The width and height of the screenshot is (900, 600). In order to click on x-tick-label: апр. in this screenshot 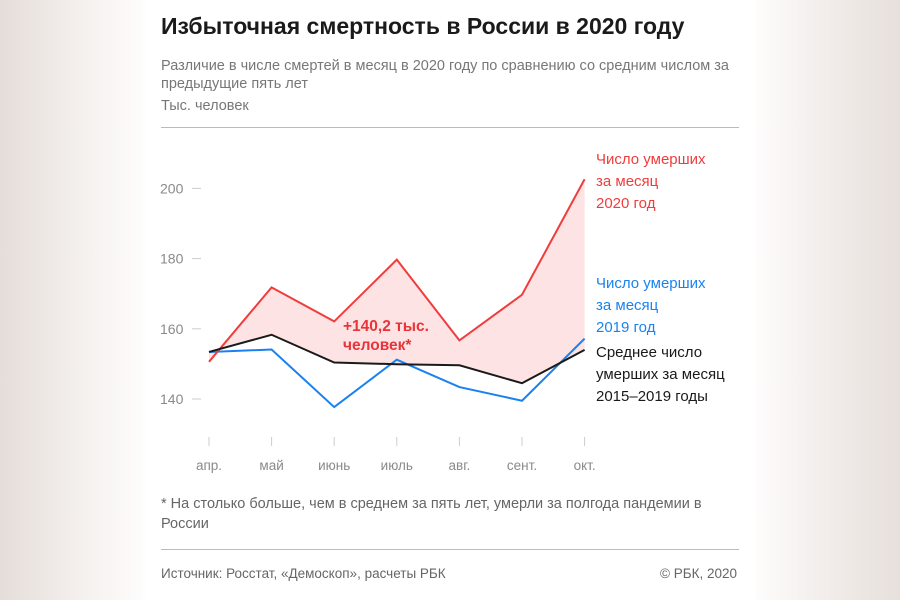, I will do `click(209, 465)`.